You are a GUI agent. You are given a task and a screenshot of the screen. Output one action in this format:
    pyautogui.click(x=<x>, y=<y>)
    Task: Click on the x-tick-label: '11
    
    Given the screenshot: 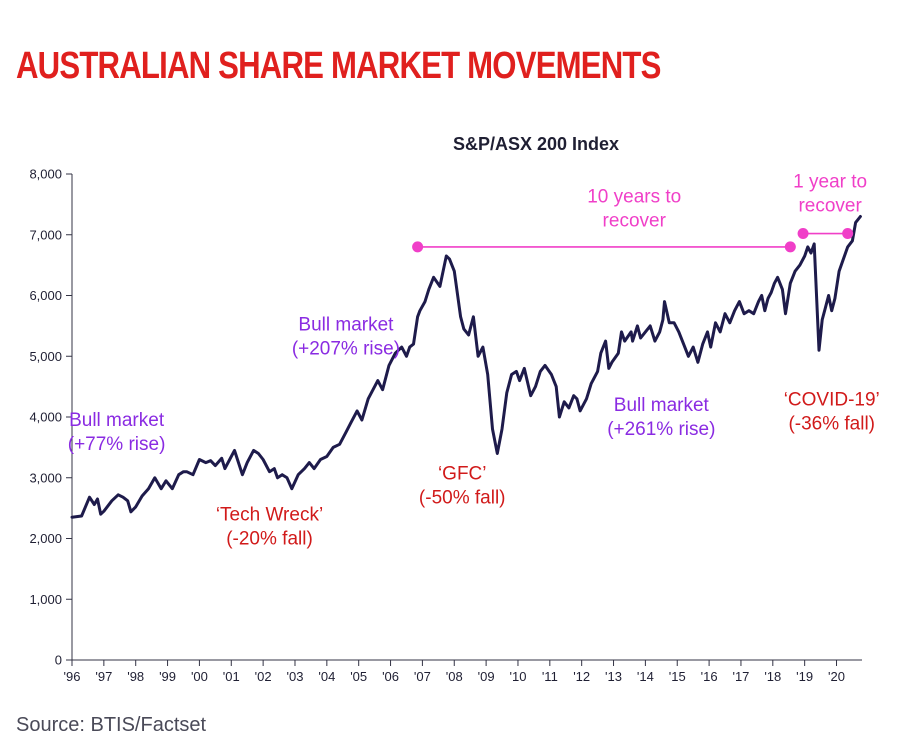 What is the action you would take?
    pyautogui.click(x=550, y=676)
    